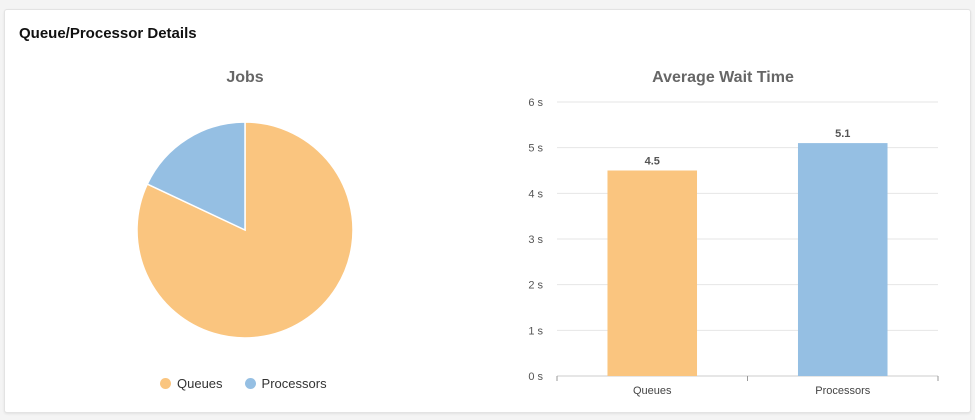  Describe the element at coordinates (535, 286) in the screenshot. I see `y-tick-label: 2 s` at that location.